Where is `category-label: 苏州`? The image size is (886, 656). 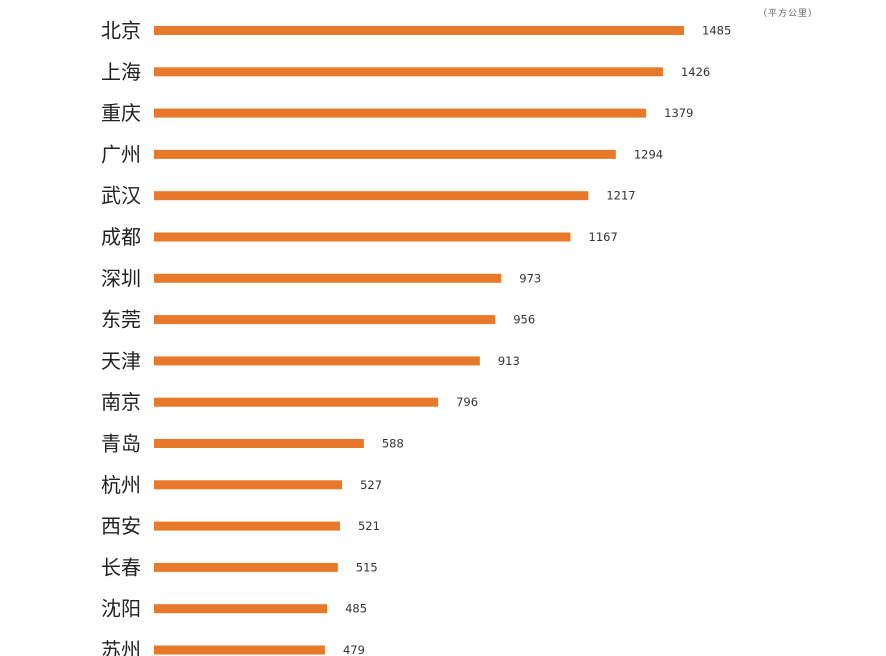 category-label: 苏州 is located at coordinates (121, 647).